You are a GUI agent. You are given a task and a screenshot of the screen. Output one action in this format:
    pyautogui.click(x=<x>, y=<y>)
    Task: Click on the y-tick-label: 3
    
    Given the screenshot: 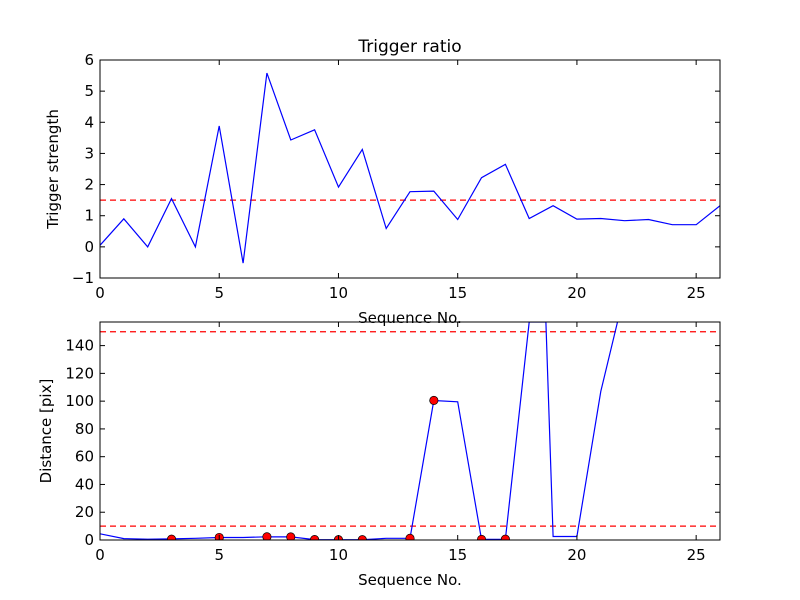 What is the action you would take?
    pyautogui.click(x=89, y=153)
    